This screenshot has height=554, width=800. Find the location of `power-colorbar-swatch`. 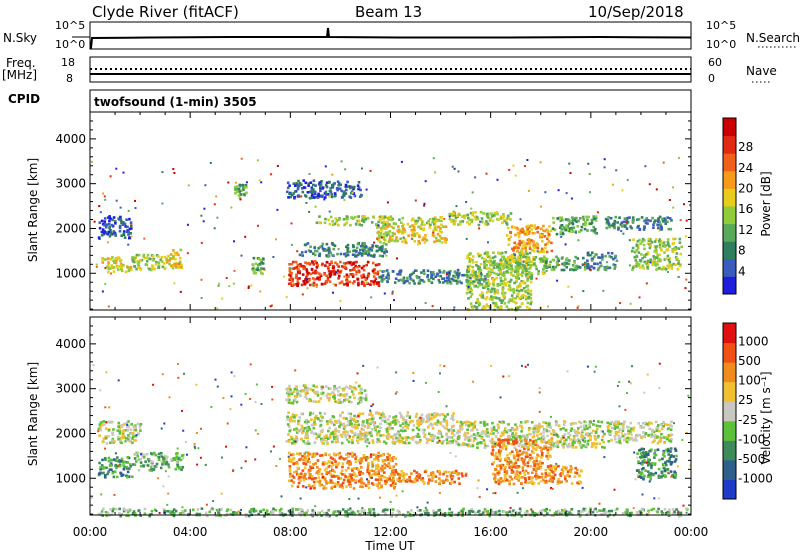

power-colorbar-swatch is located at coordinates (729, 127).